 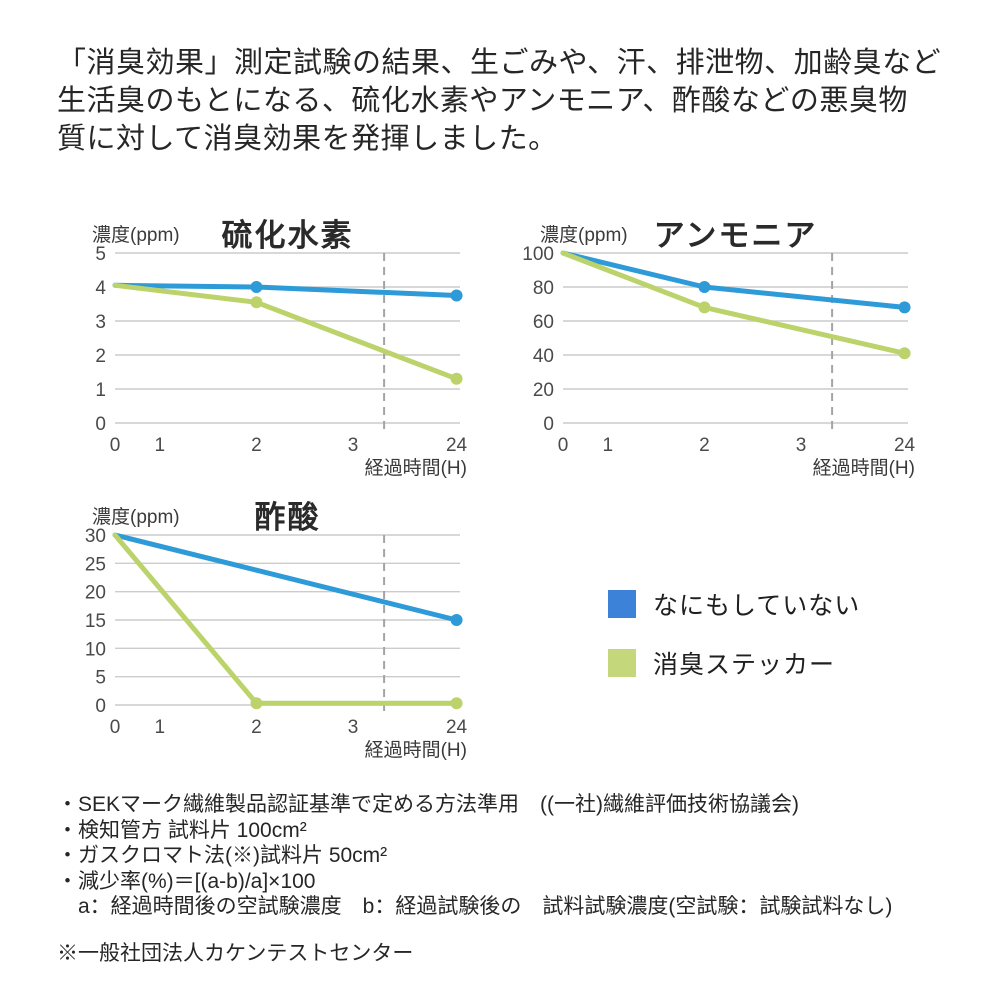 What do you see at coordinates (428, 804) in the screenshot?
I see `footnote-line: ・SEKマーク繊維製品認証基準で定める方法準用 ((一社)繊維評価技術協議会)` at bounding box center [428, 804].